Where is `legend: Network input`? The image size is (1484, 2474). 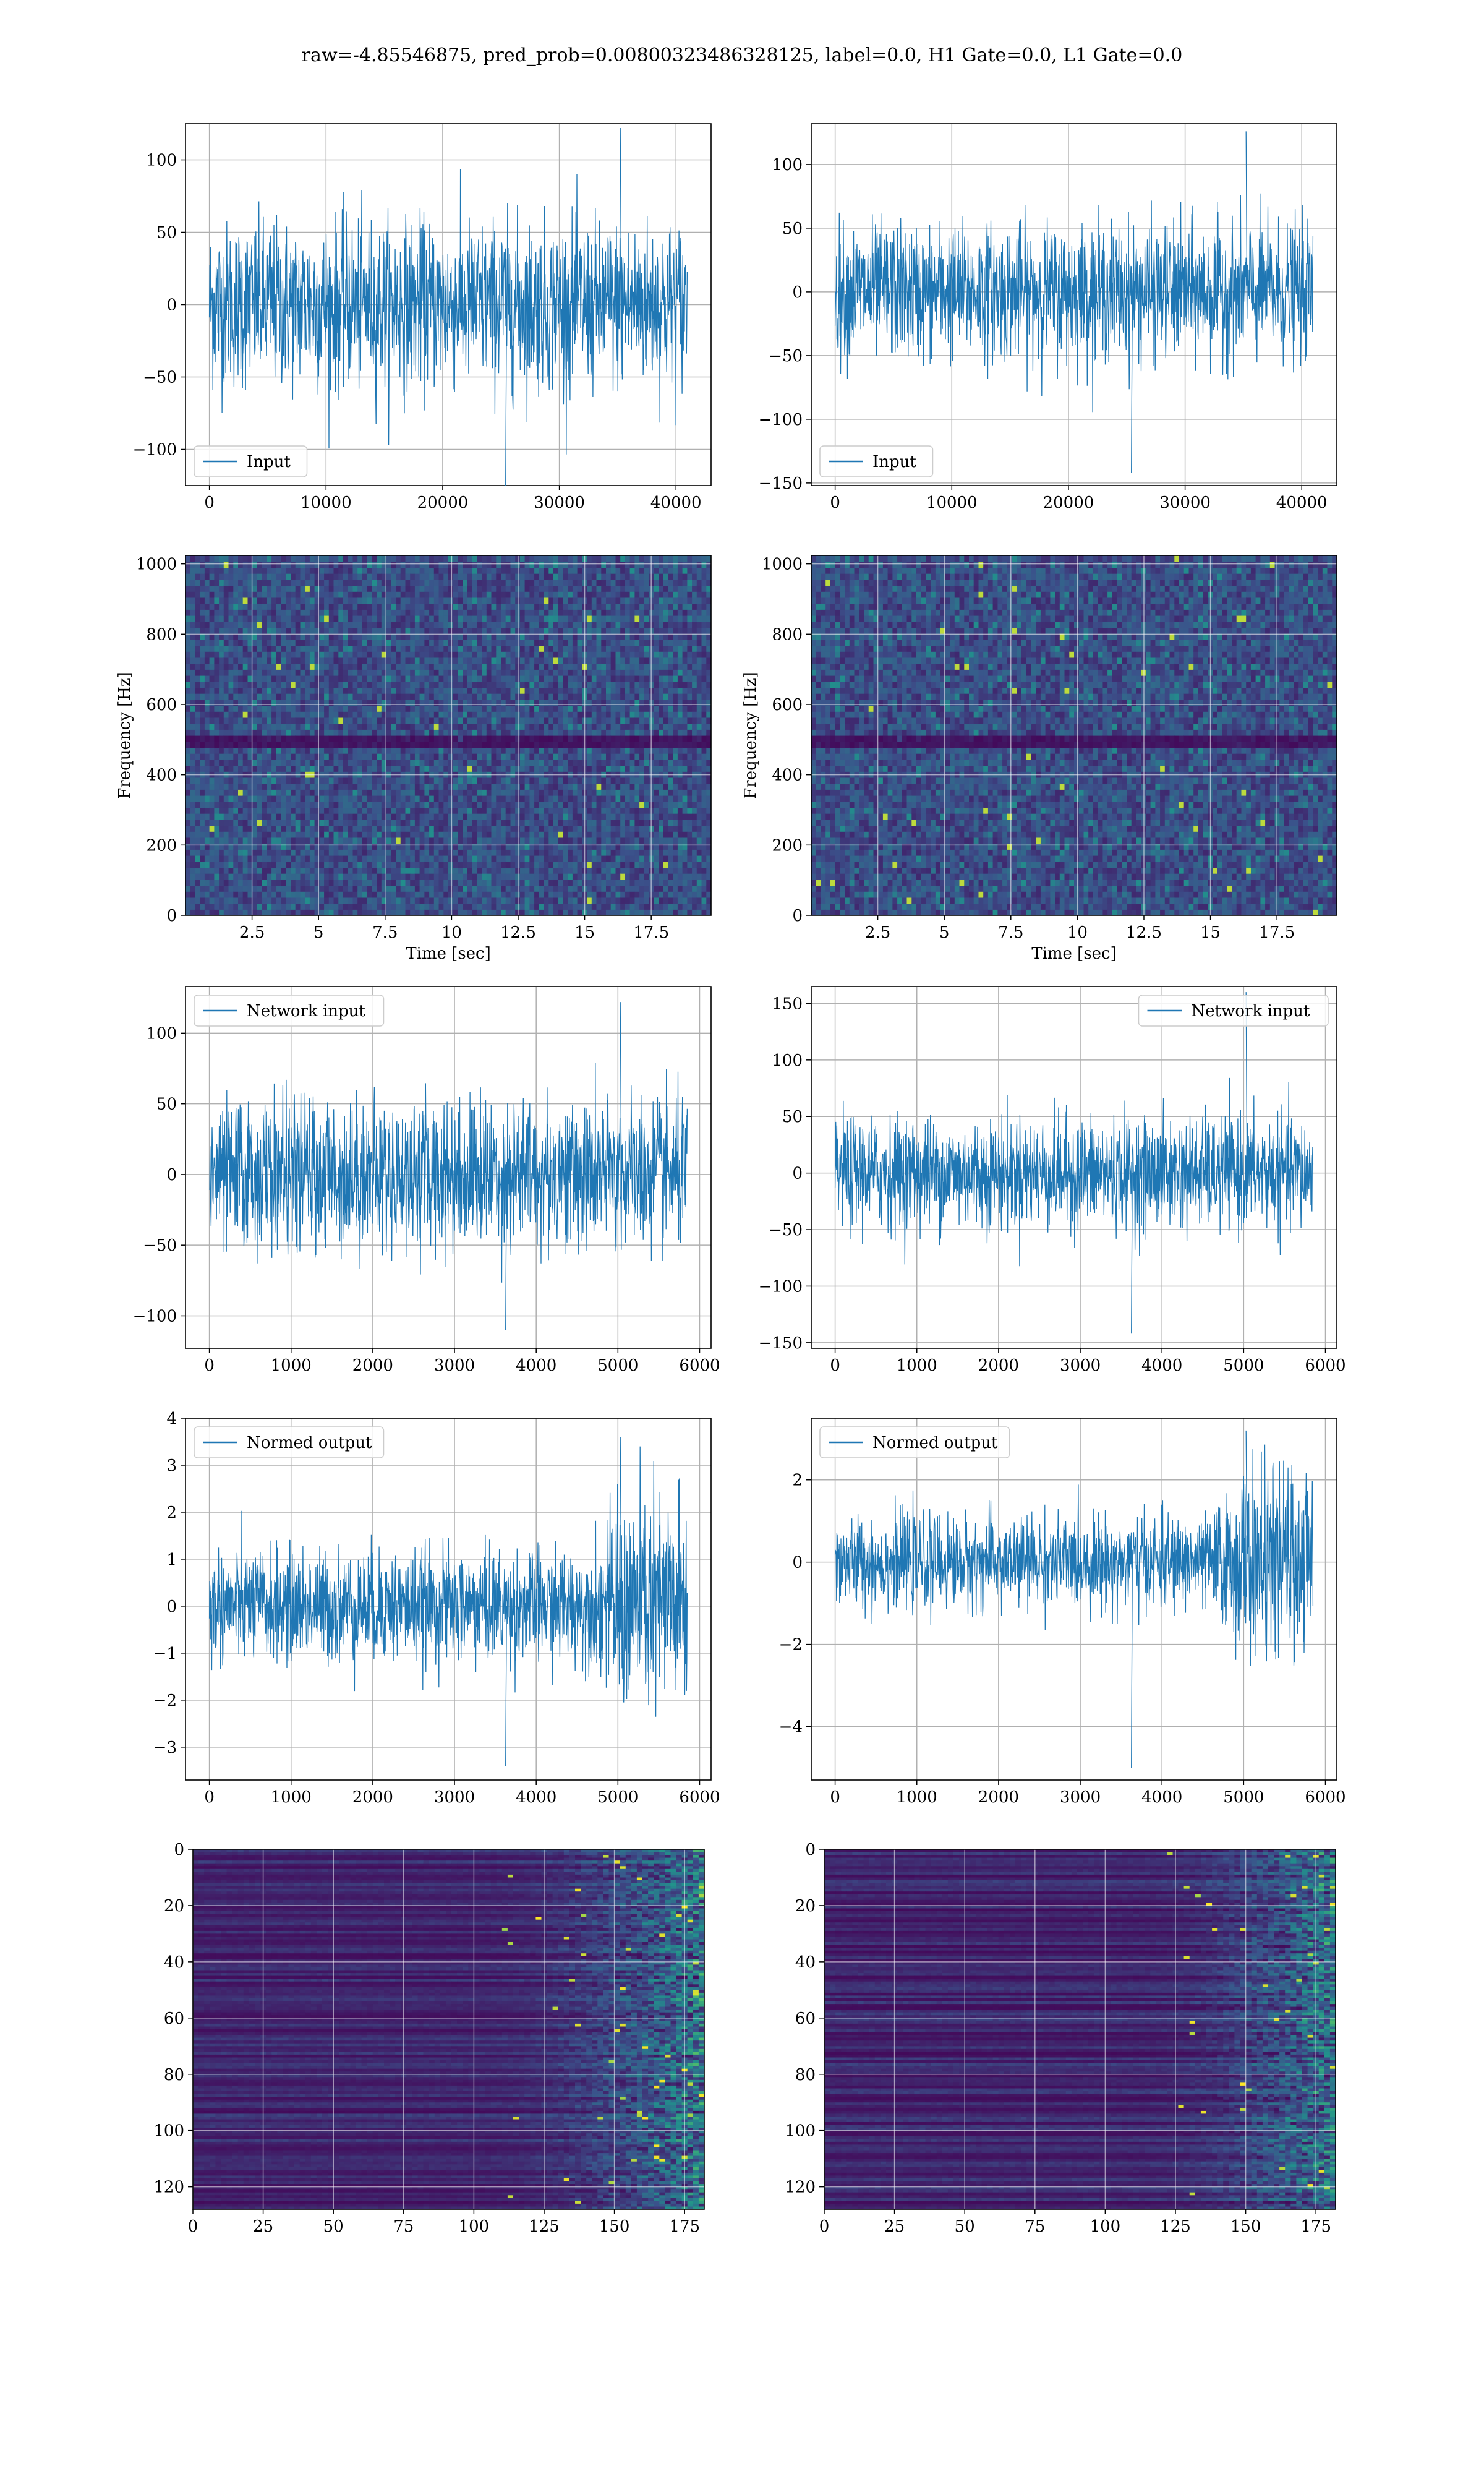
legend: Network input is located at coordinates (1233, 1011).